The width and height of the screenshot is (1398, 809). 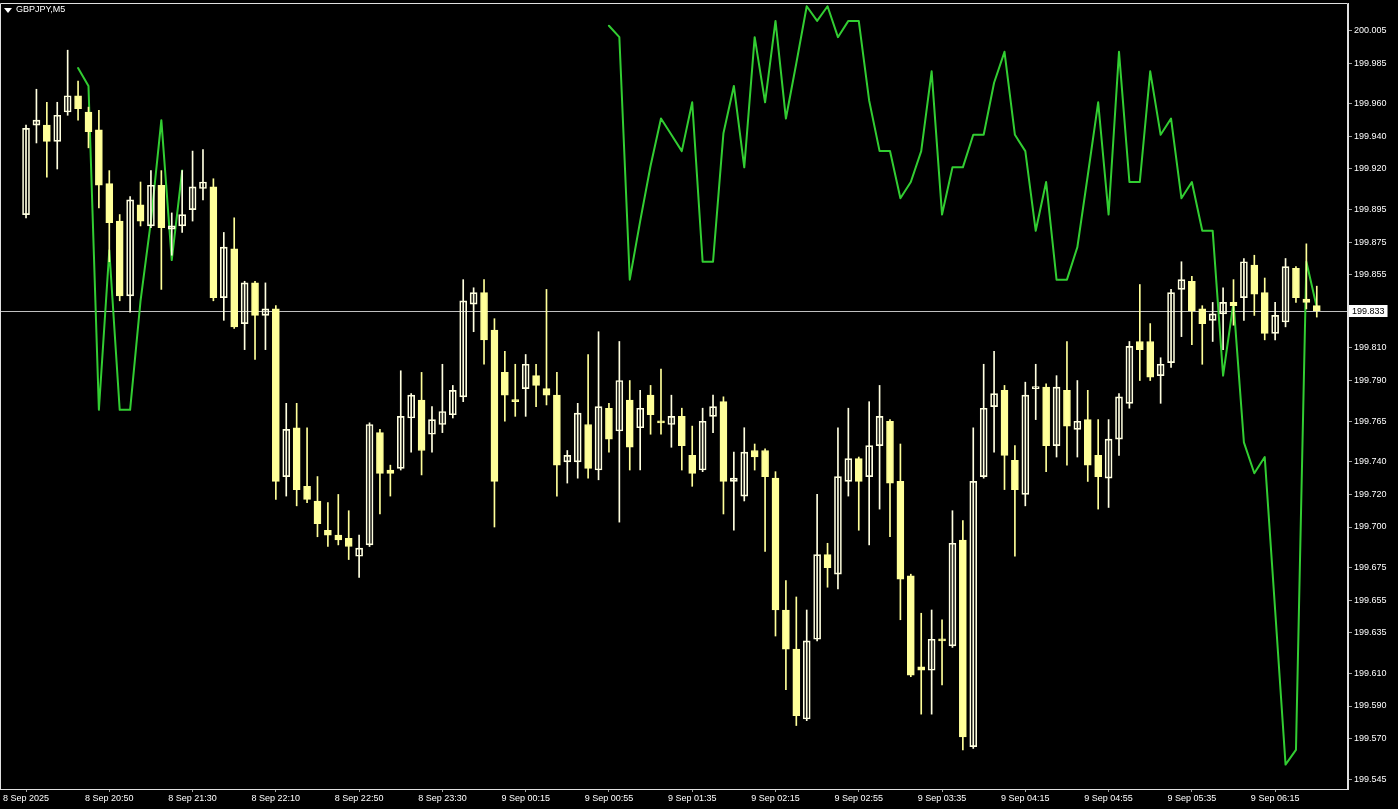 I want to click on chart-title: GBPJPY,M5, so click(x=41, y=9).